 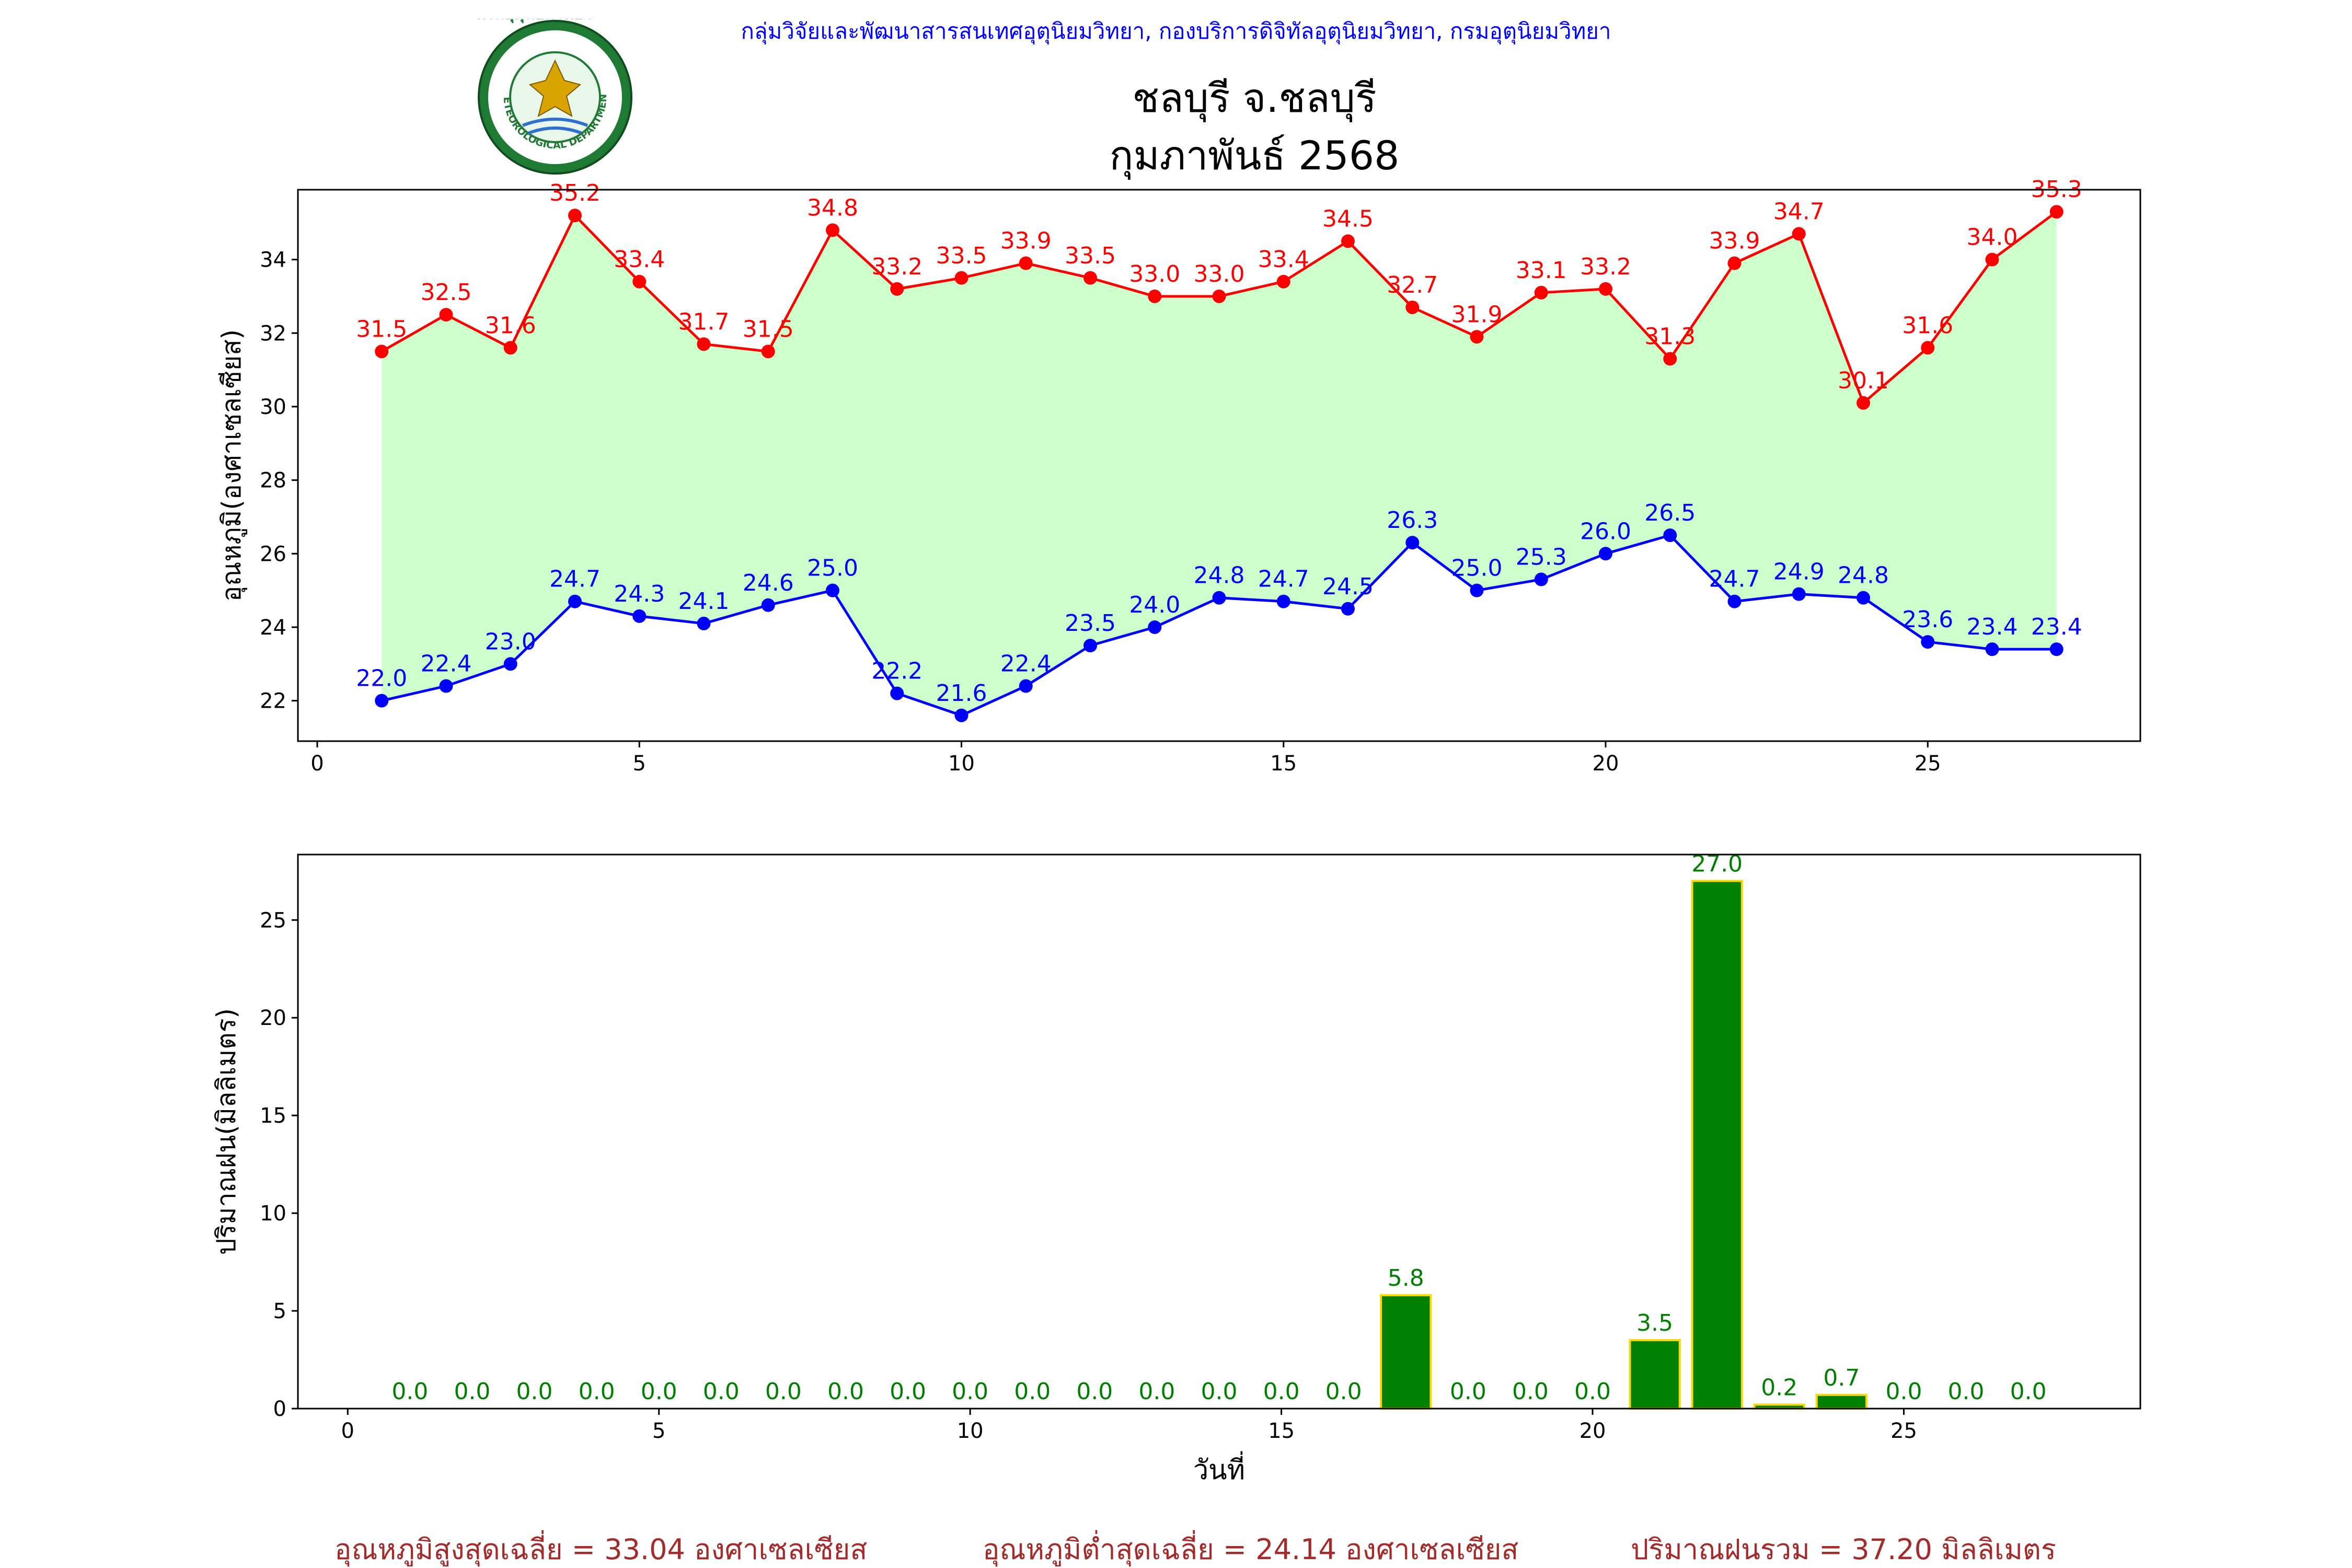 I want to click on max-temp-label: 33.9, so click(x=1026, y=241).